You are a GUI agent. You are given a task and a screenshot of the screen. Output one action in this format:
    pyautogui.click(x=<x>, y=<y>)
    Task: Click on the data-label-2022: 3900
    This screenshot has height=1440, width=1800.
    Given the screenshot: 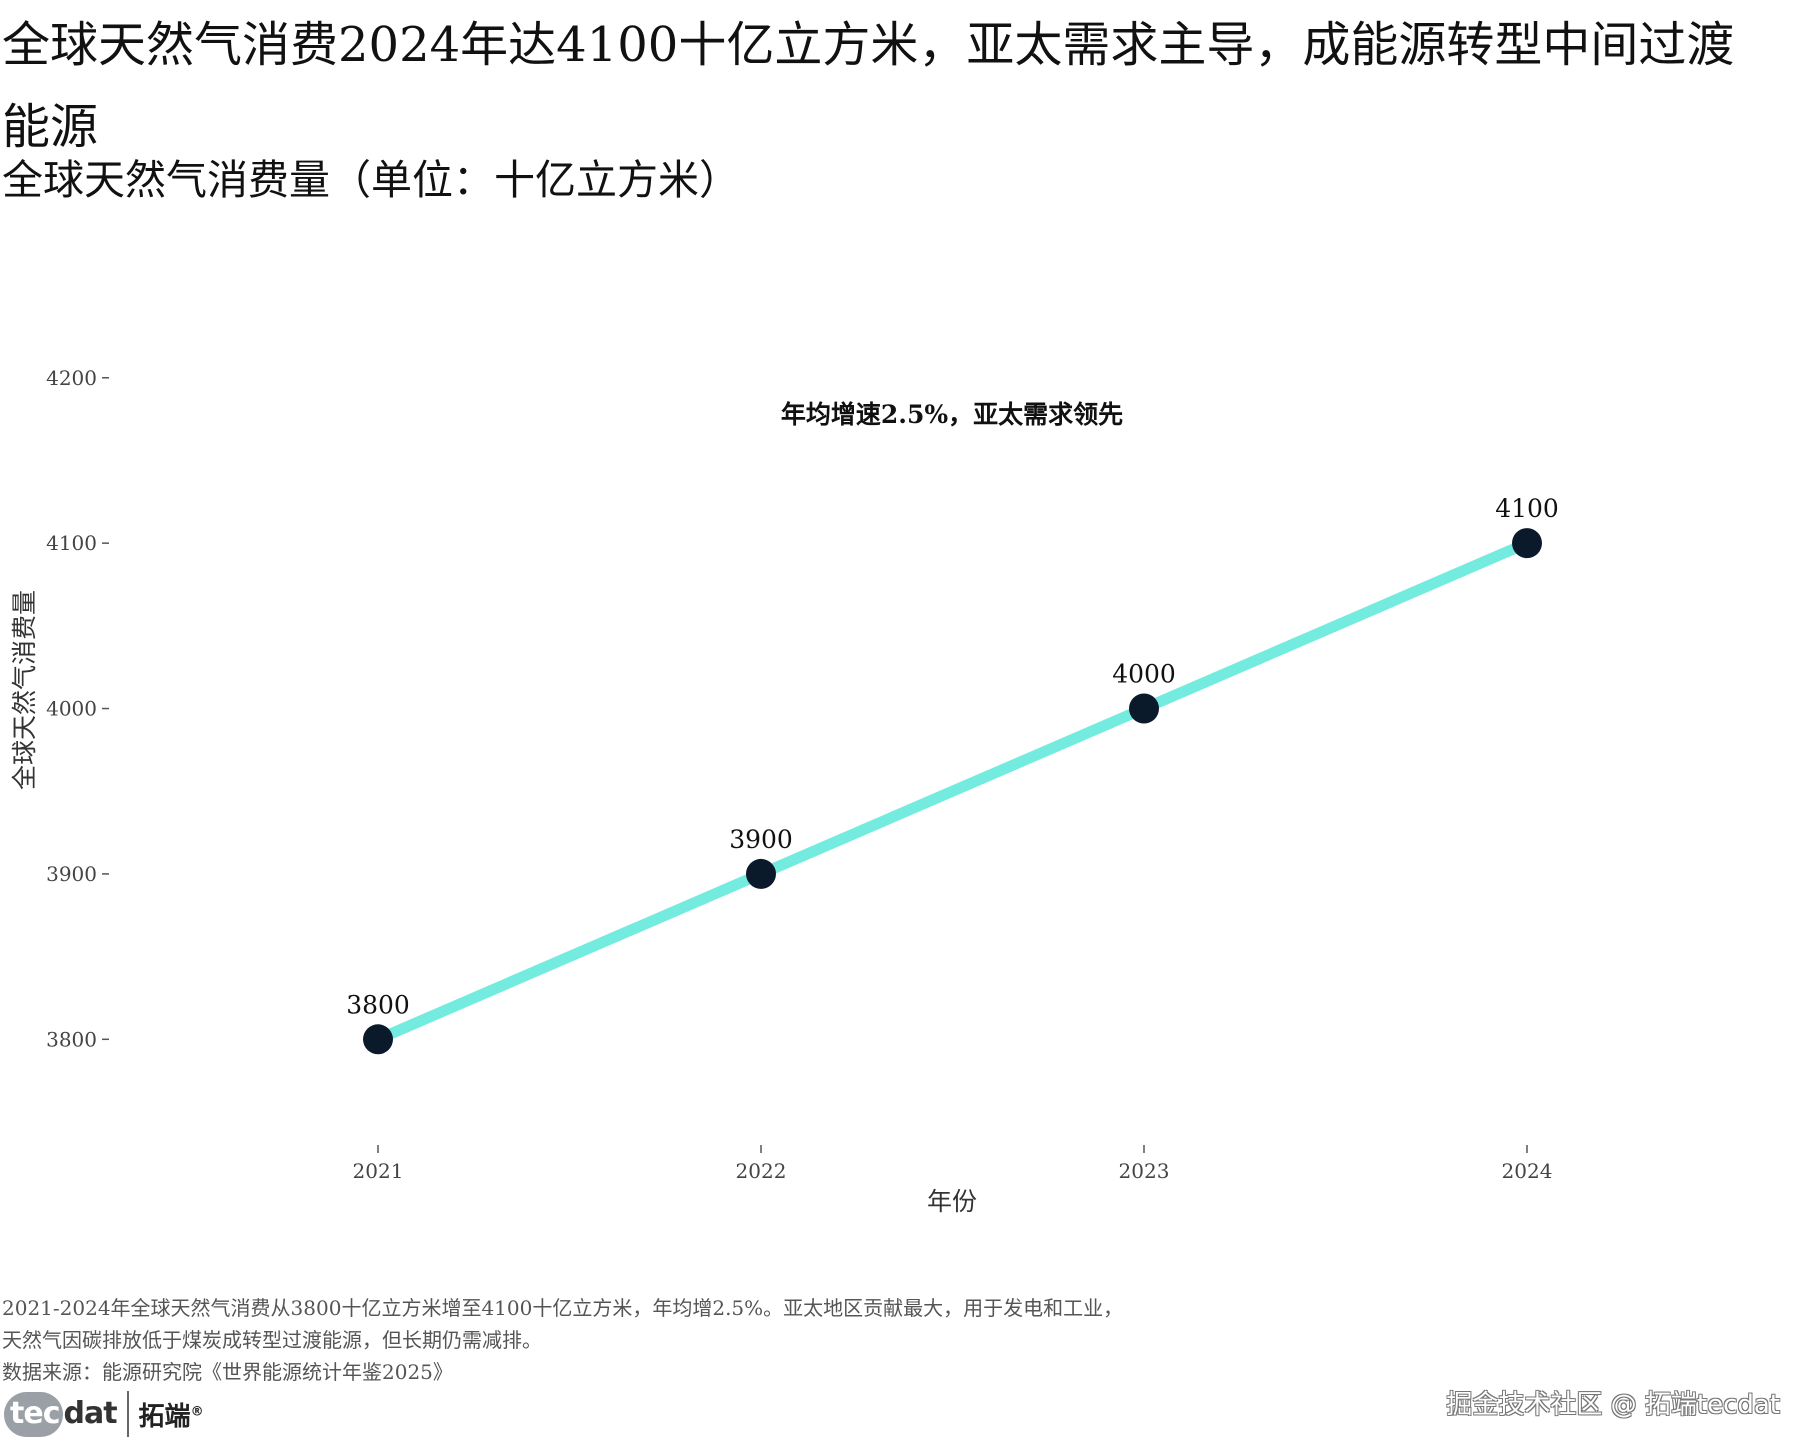 What is the action you would take?
    pyautogui.click(x=761, y=839)
    